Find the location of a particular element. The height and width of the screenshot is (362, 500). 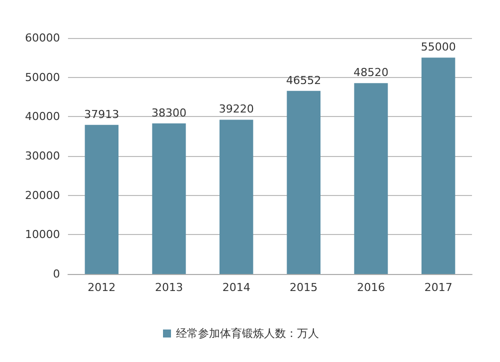

data-label: 48520 is located at coordinates (371, 73).